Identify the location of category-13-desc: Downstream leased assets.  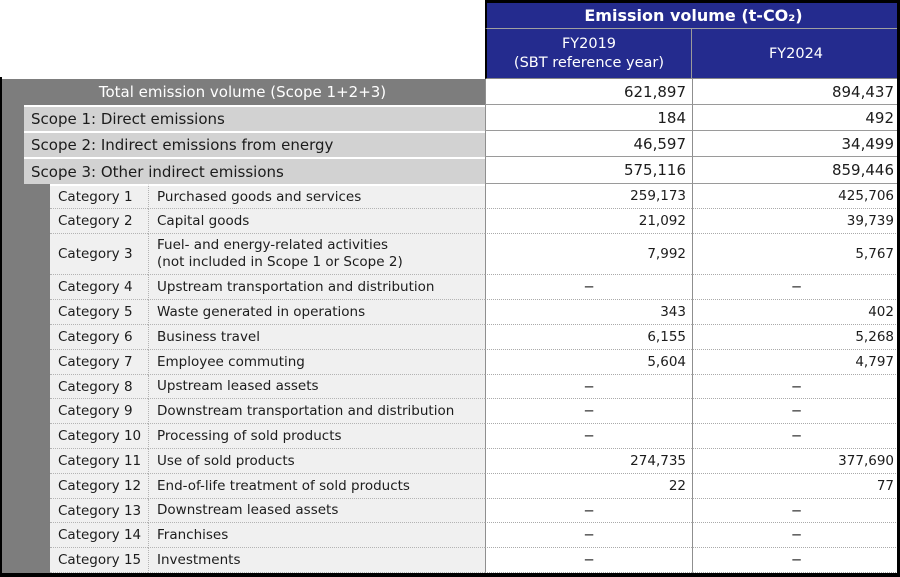
(316, 511).